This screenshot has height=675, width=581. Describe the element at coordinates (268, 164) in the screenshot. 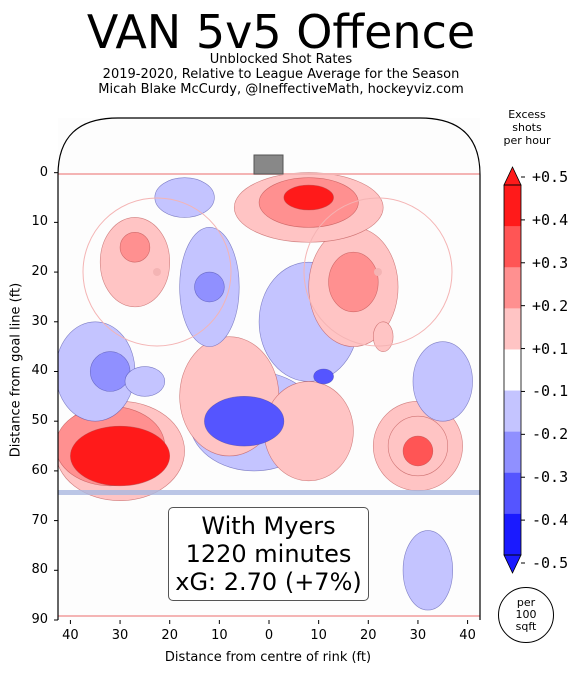

I see `goal-net` at that location.